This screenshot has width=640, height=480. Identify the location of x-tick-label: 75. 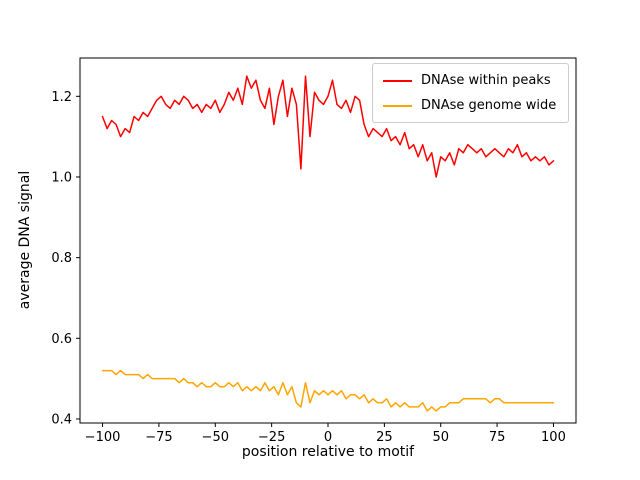
(497, 437).